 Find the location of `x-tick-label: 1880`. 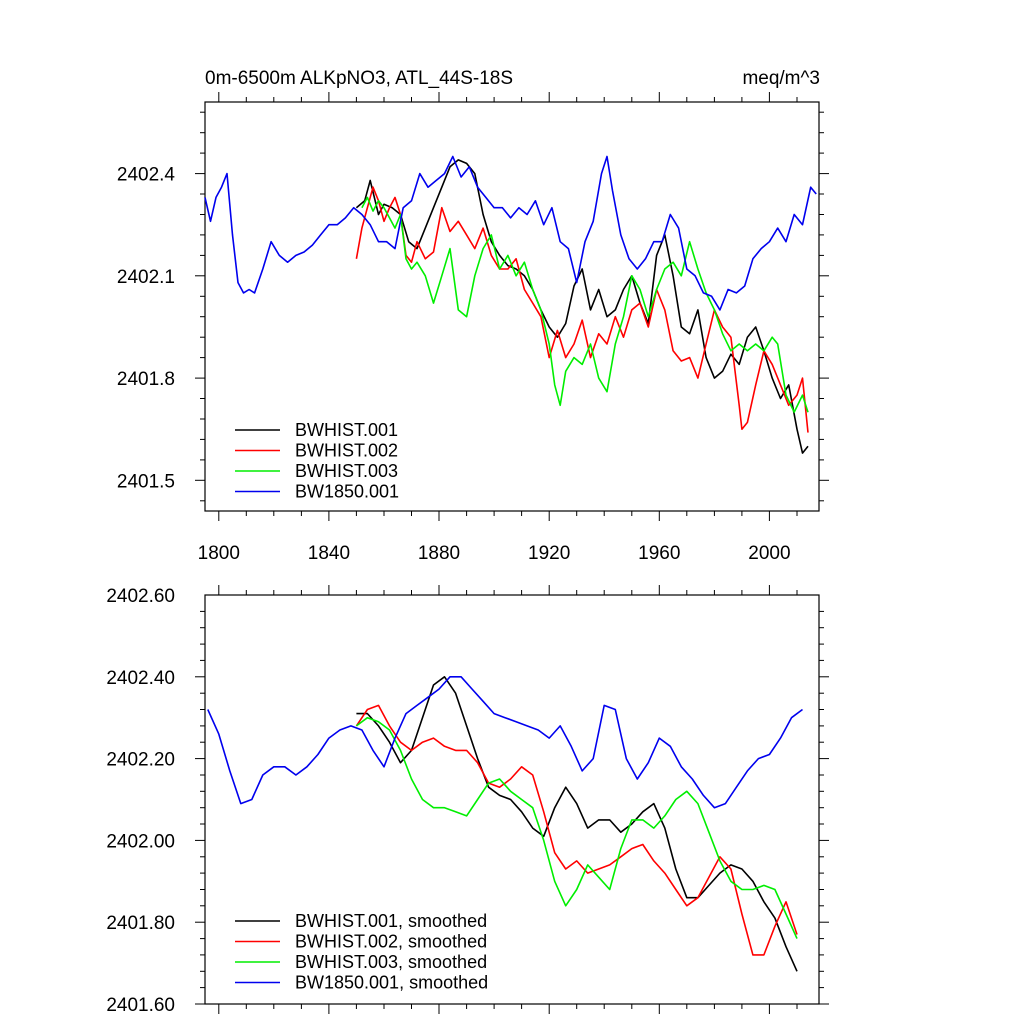

x-tick-label: 1880 is located at coordinates (439, 553).